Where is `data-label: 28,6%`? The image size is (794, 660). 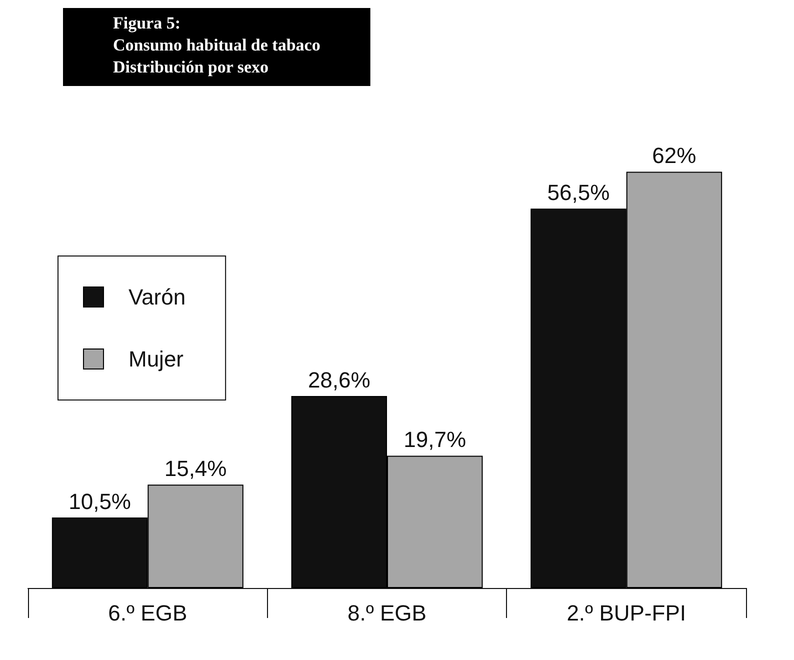 data-label: 28,6% is located at coordinates (339, 379).